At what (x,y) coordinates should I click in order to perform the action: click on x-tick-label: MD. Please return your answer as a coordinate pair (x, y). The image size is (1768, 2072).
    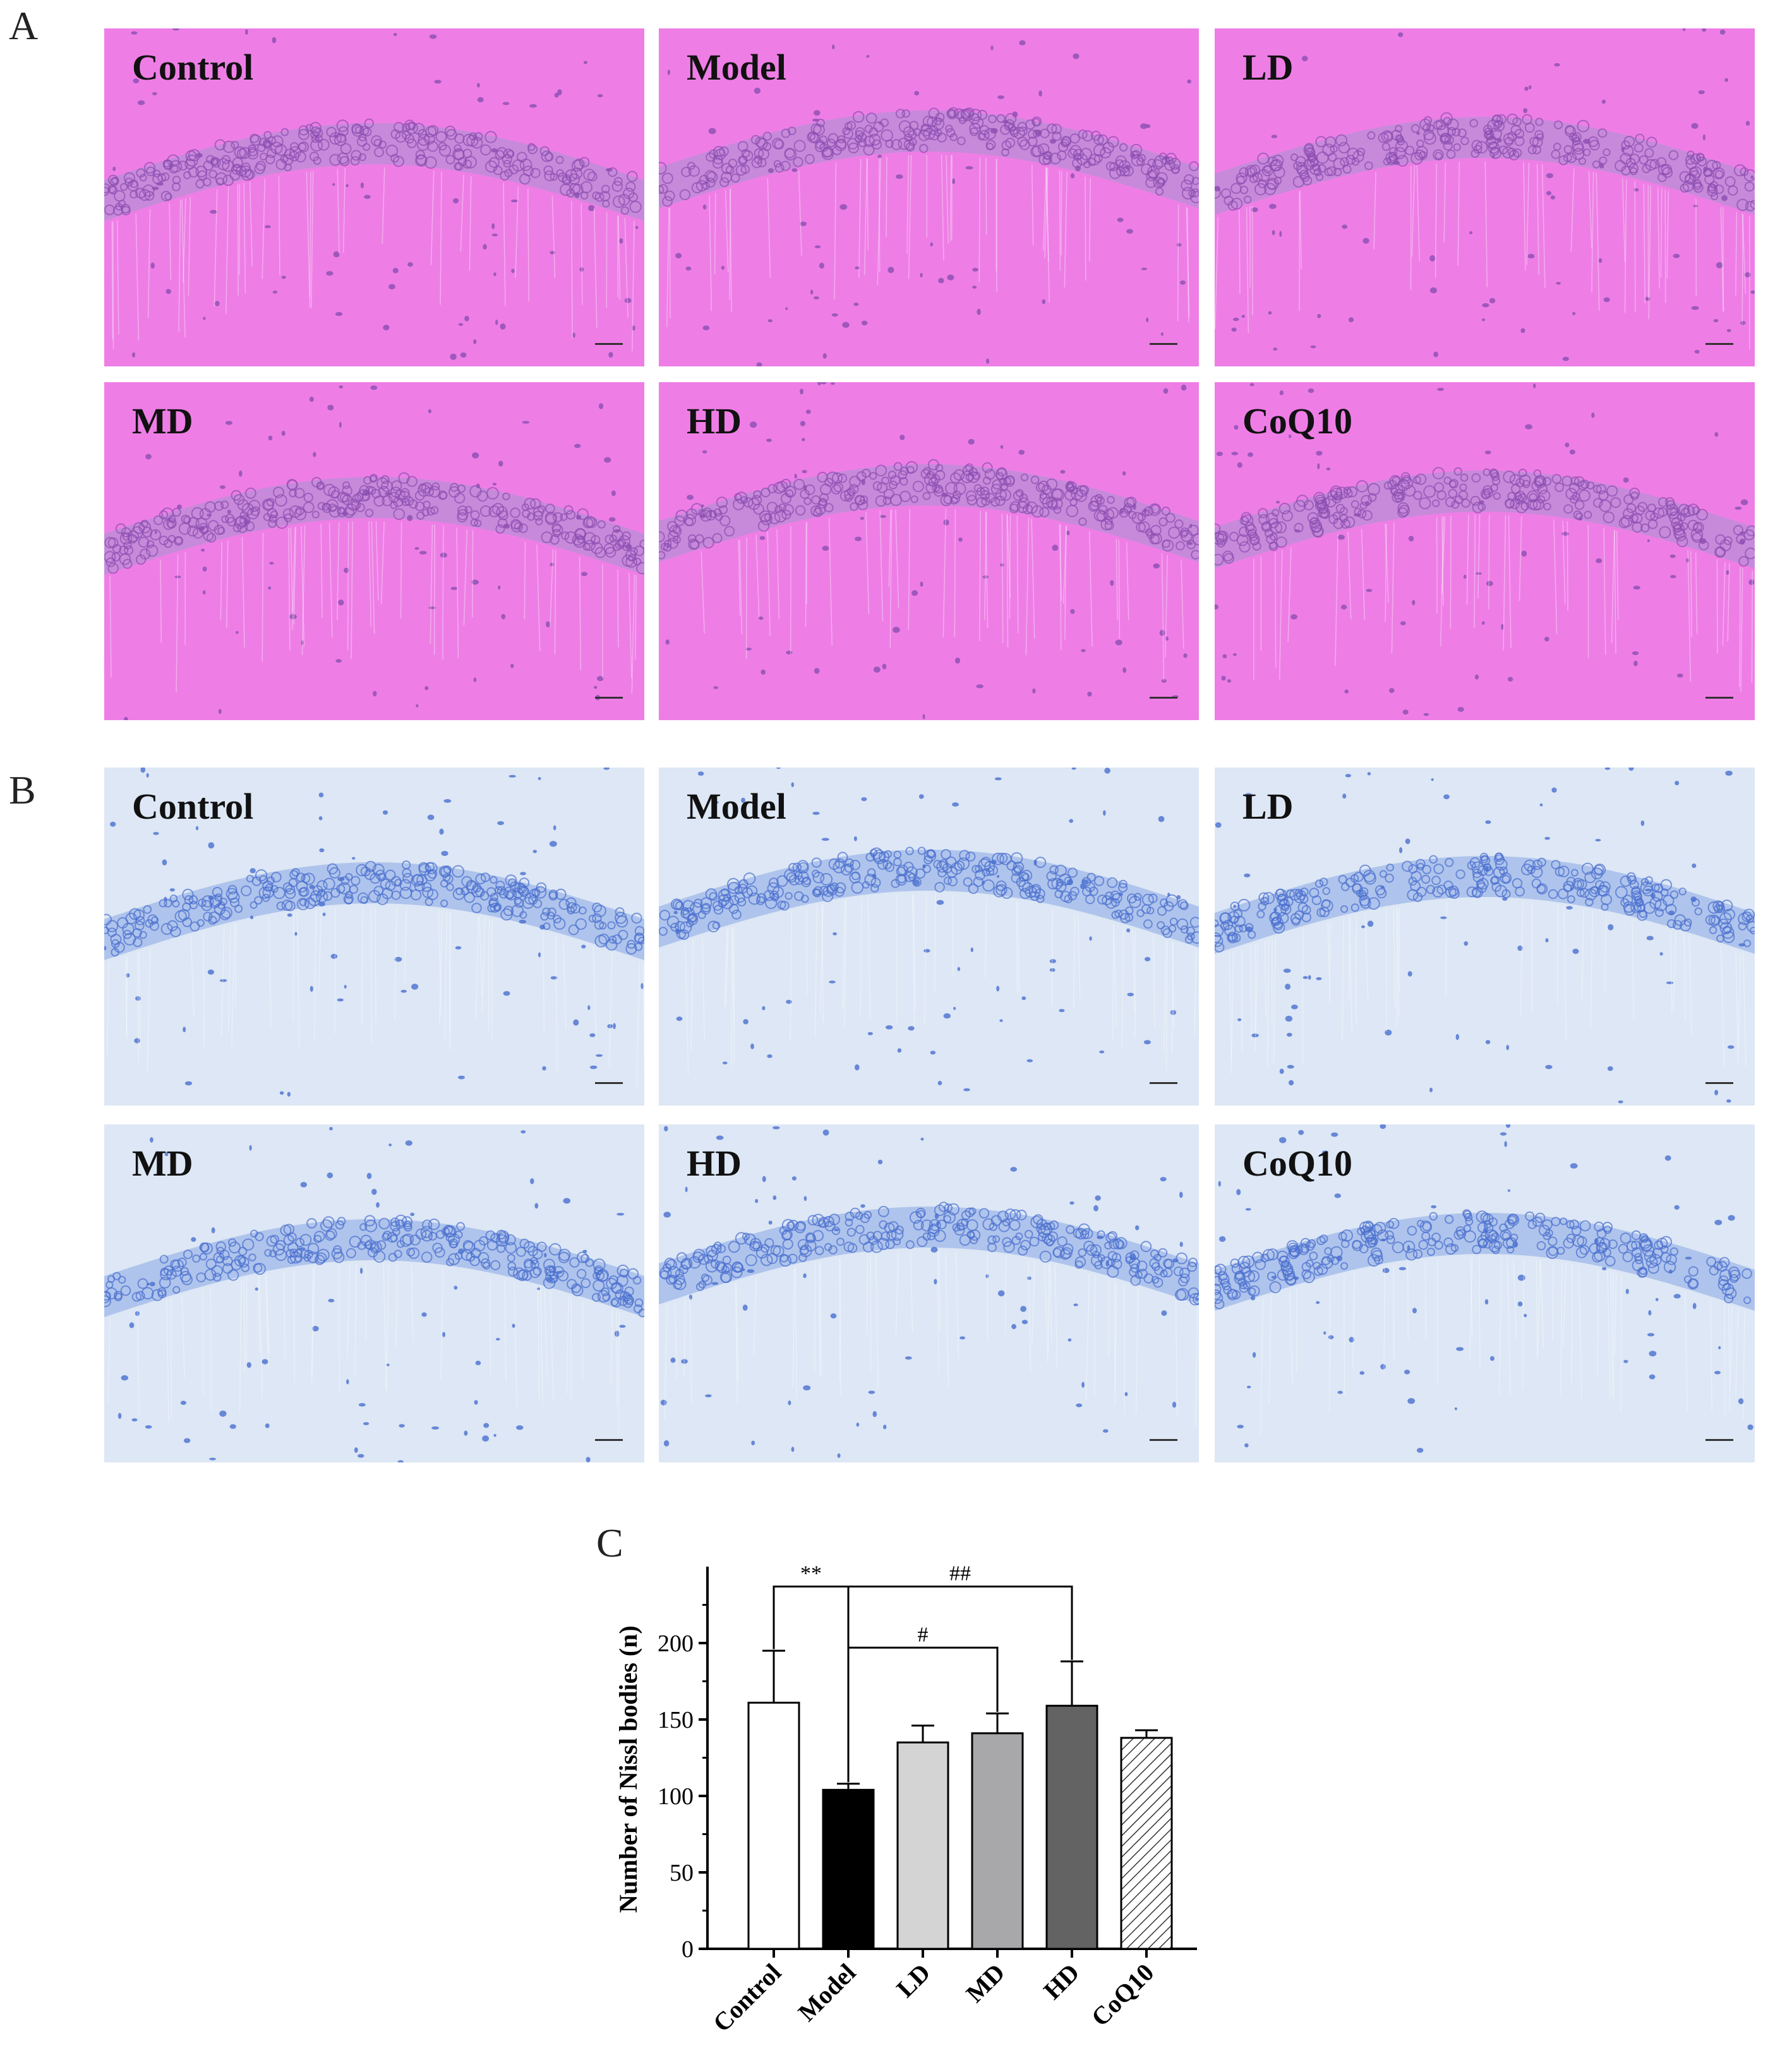
    Looking at the image, I should click on (985, 1983).